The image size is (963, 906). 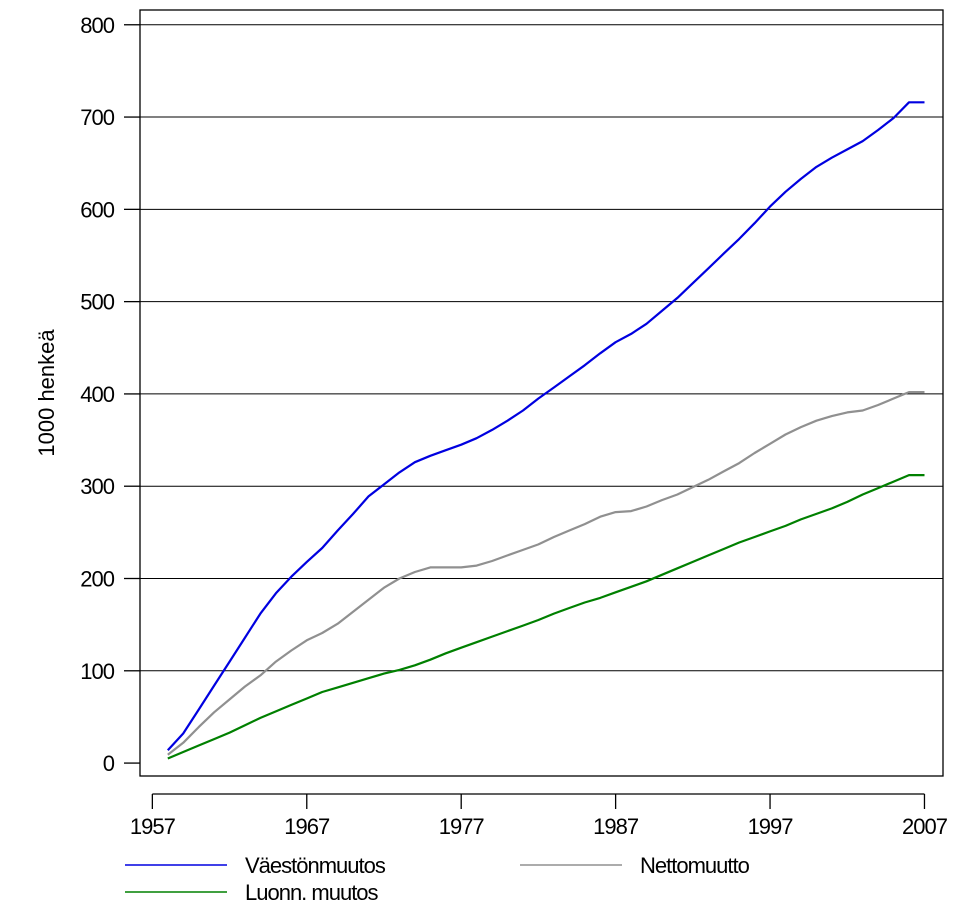 What do you see at coordinates (97, 302) in the screenshot?
I see `y-tick-label: 500` at bounding box center [97, 302].